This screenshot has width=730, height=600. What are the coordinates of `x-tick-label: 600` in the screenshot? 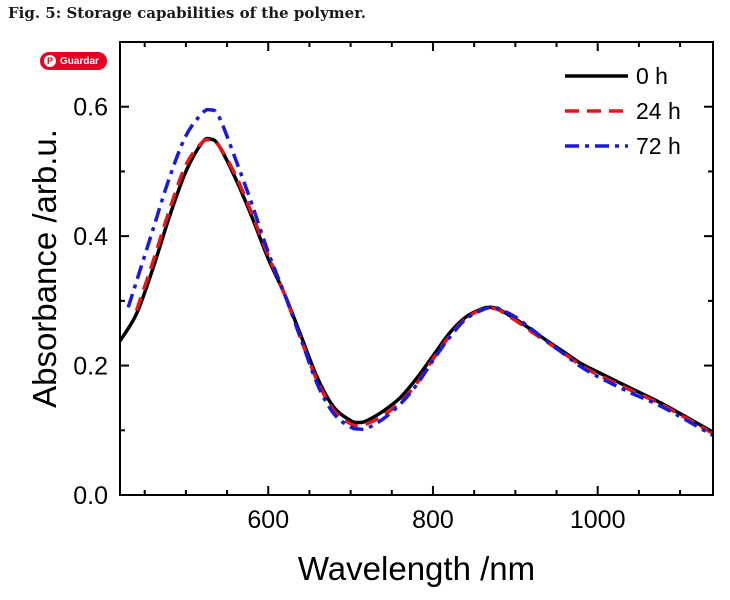 It's located at (268, 520).